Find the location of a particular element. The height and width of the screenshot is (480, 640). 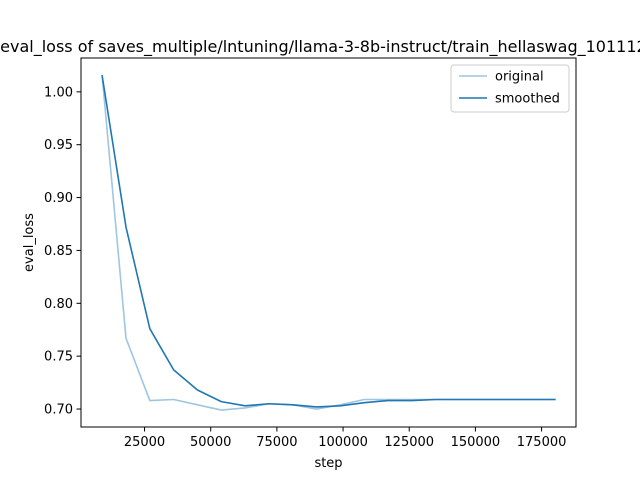

y-tick-label: 0.95 is located at coordinates (58, 145).